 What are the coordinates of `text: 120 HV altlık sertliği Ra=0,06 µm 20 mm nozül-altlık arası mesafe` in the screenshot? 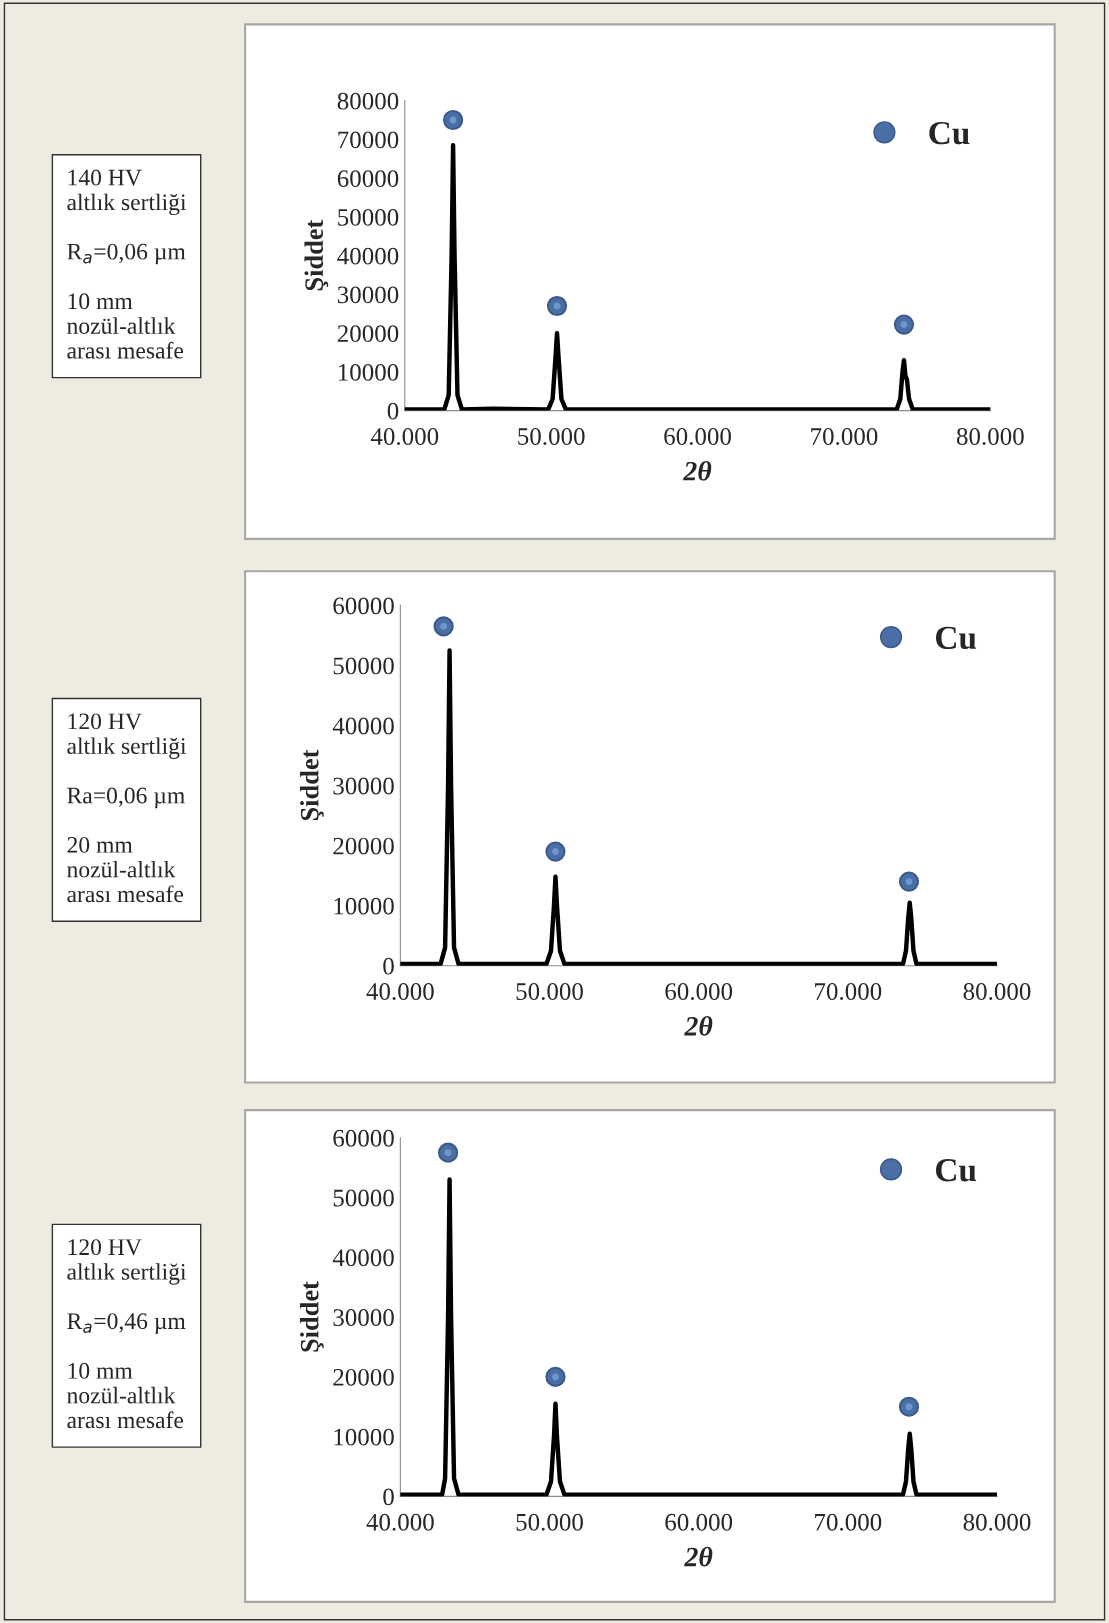 It's located at (127, 808).